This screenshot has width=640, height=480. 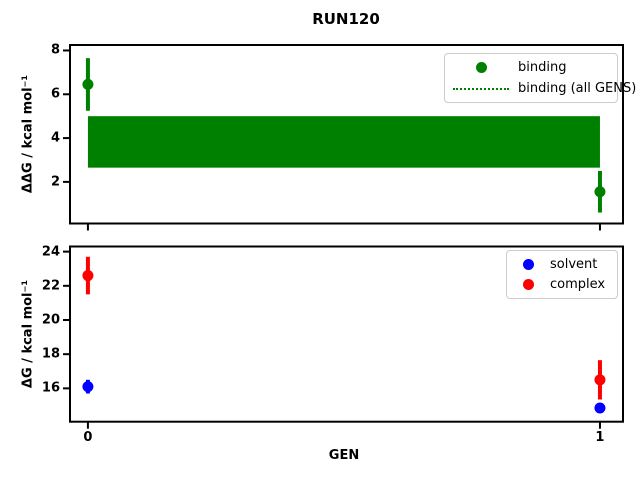 I want to click on ytick-label-top-8: 8, so click(x=55, y=50).